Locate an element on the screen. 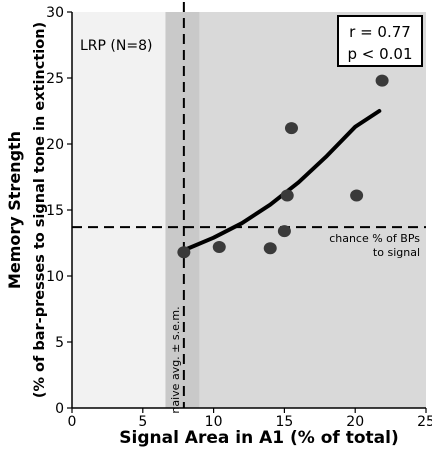  y-tick-label: 25 is located at coordinates (55, 79).